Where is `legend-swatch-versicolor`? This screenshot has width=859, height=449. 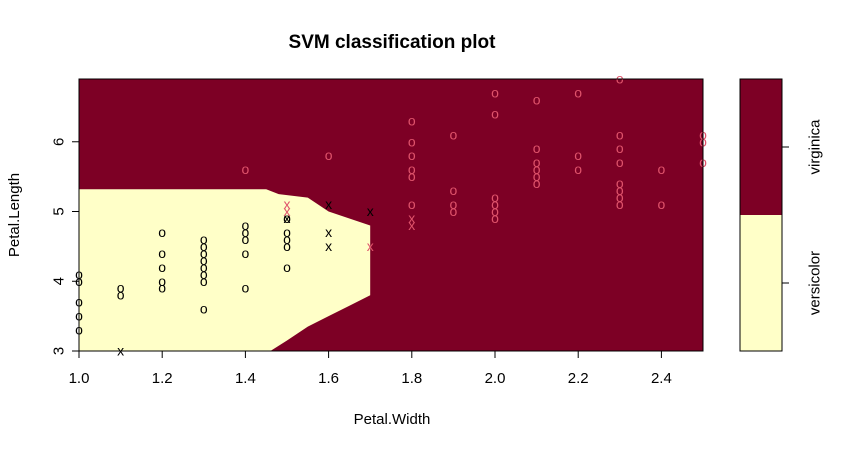 legend-swatch-versicolor is located at coordinates (761, 283).